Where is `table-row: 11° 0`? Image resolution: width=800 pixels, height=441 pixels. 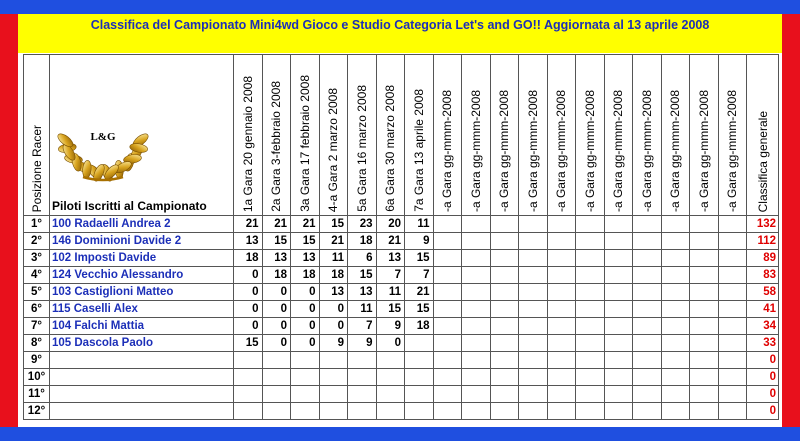
table-row: 11° 0 is located at coordinates (401, 394).